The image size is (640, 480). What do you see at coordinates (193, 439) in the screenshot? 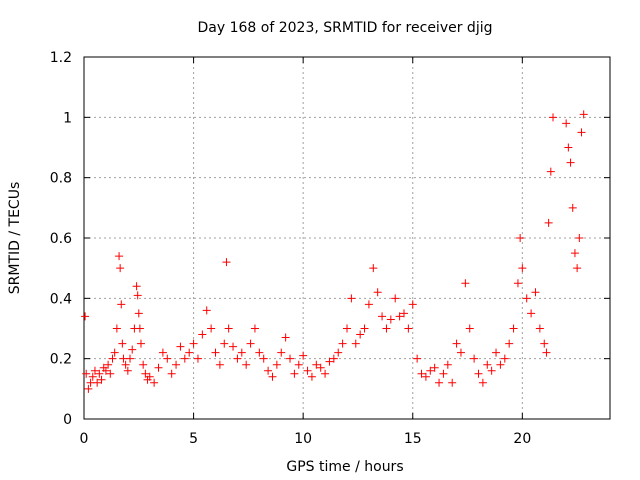
I see `x-tick-label: 5` at bounding box center [193, 439].